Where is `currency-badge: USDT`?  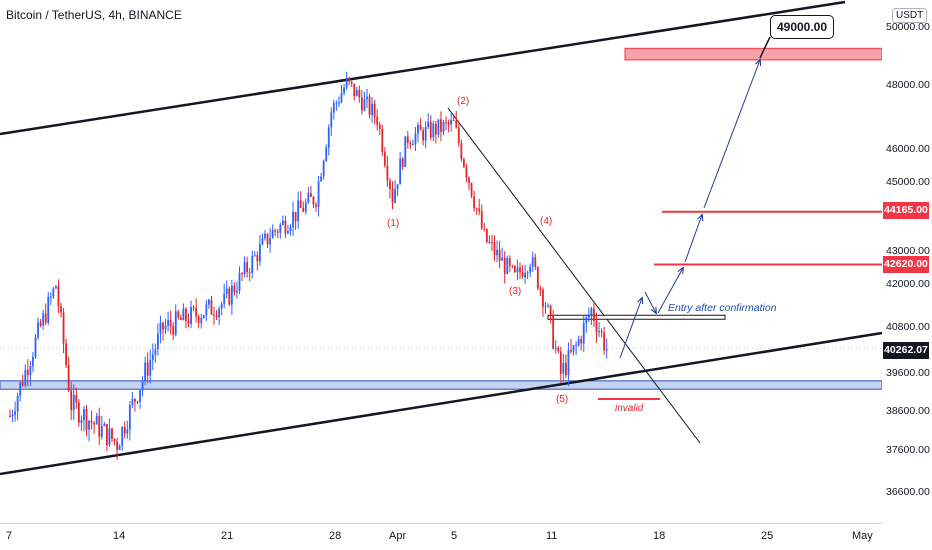
currency-badge: USDT is located at coordinates (910, 15).